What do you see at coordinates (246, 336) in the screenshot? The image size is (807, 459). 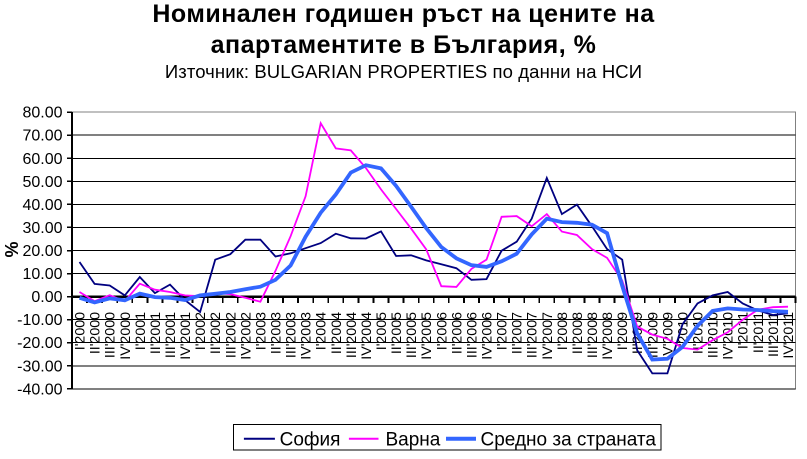 I see `svg-text: IV'2002` at bounding box center [246, 336].